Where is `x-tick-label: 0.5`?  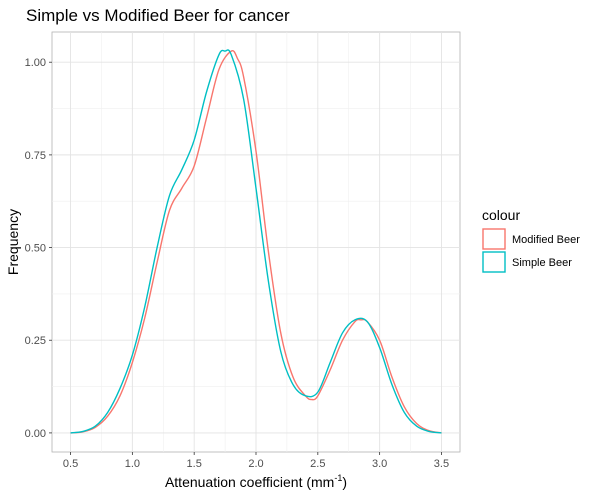
x-tick-label: 0.5 is located at coordinates (70, 464).